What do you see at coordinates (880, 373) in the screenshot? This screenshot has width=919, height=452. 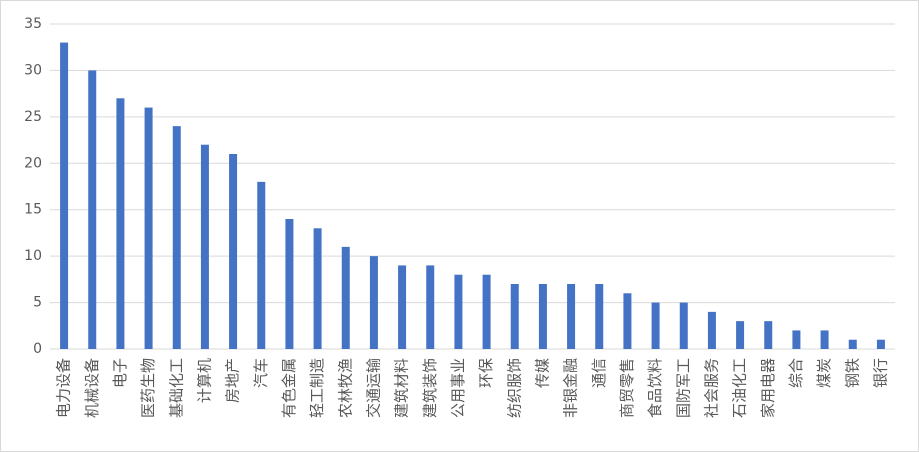 I see `x-tick-label: 银行` at bounding box center [880, 373].